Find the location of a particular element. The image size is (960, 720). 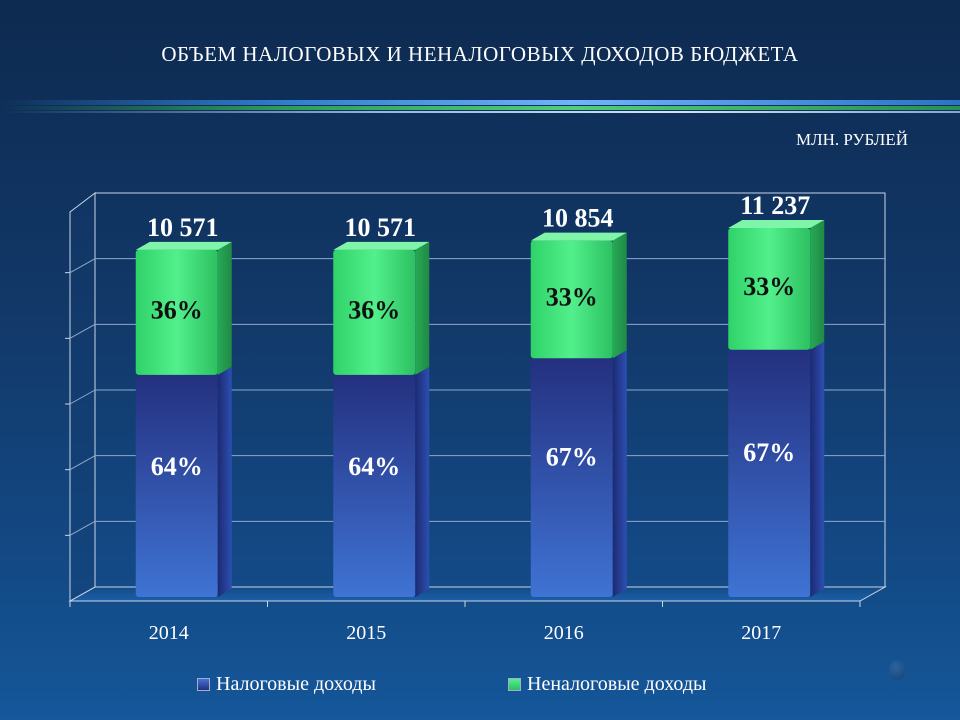

x-tick-label: 2015 is located at coordinates (366, 633).